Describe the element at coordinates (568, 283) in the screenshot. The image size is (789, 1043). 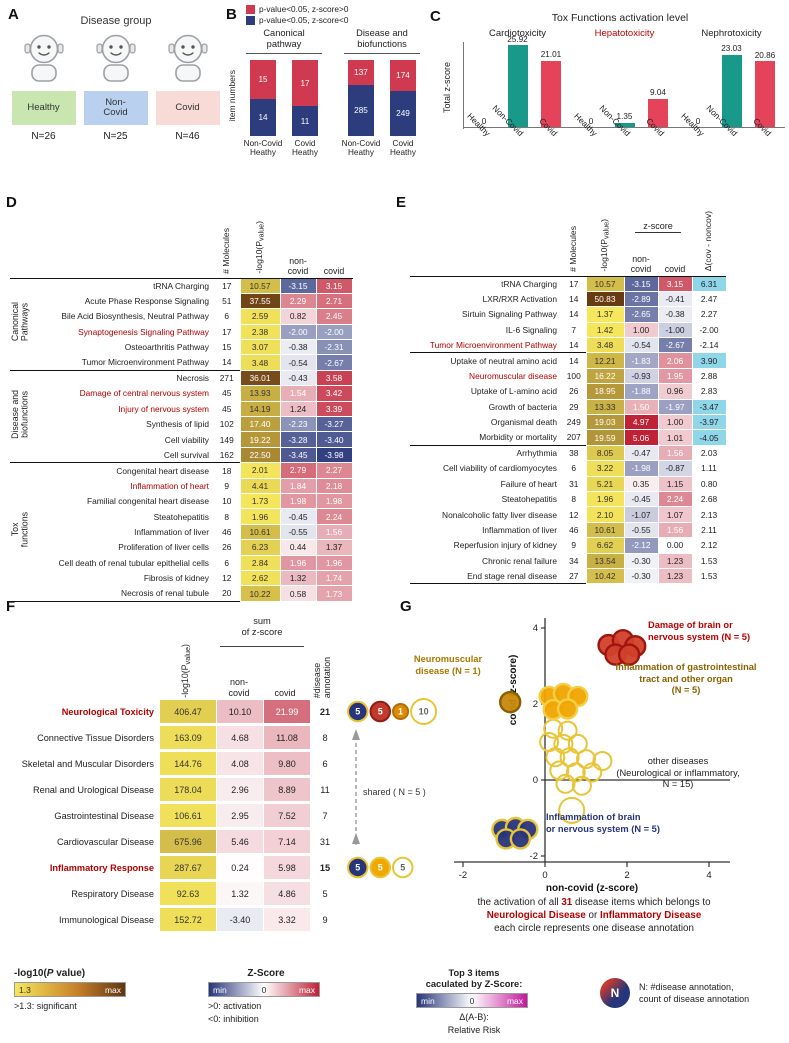
I see `heatmap-row: tRNA Charging 17 10.57 -3.15 3.15 6.31` at that location.